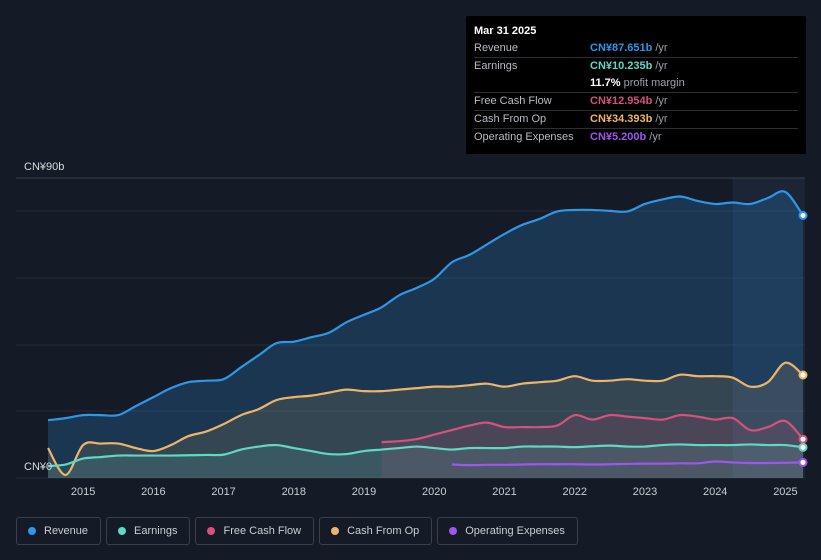 The width and height of the screenshot is (821, 560). What do you see at coordinates (515, 531) in the screenshot?
I see `legend-label: Operating Expenses` at bounding box center [515, 531].